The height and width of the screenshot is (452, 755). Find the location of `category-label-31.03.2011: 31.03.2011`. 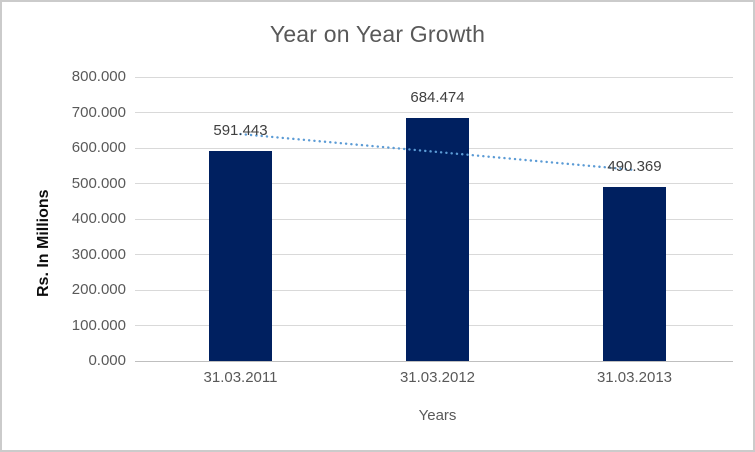

category-label-31.03.2011: 31.03.2011 is located at coordinates (240, 377).